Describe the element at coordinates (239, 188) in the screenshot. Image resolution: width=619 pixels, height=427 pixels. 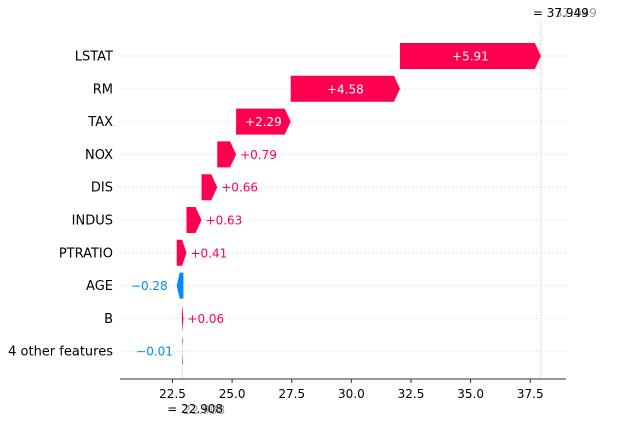
I see `value-label: +0.66` at that location.